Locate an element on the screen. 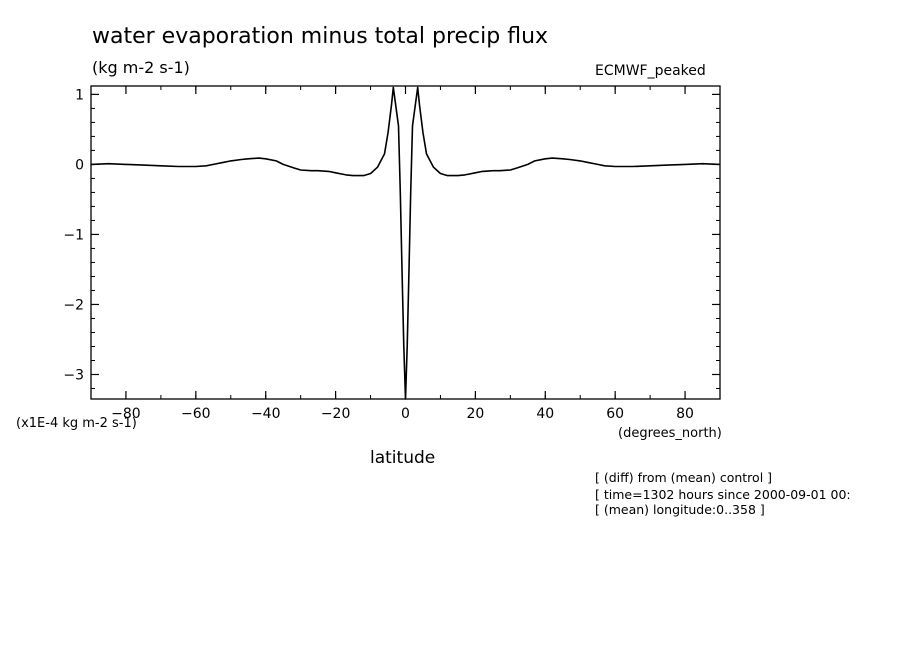 This screenshot has width=904, height=654. y-scale-note: (x1E-4 kg m-2 s-1) is located at coordinates (76, 423).